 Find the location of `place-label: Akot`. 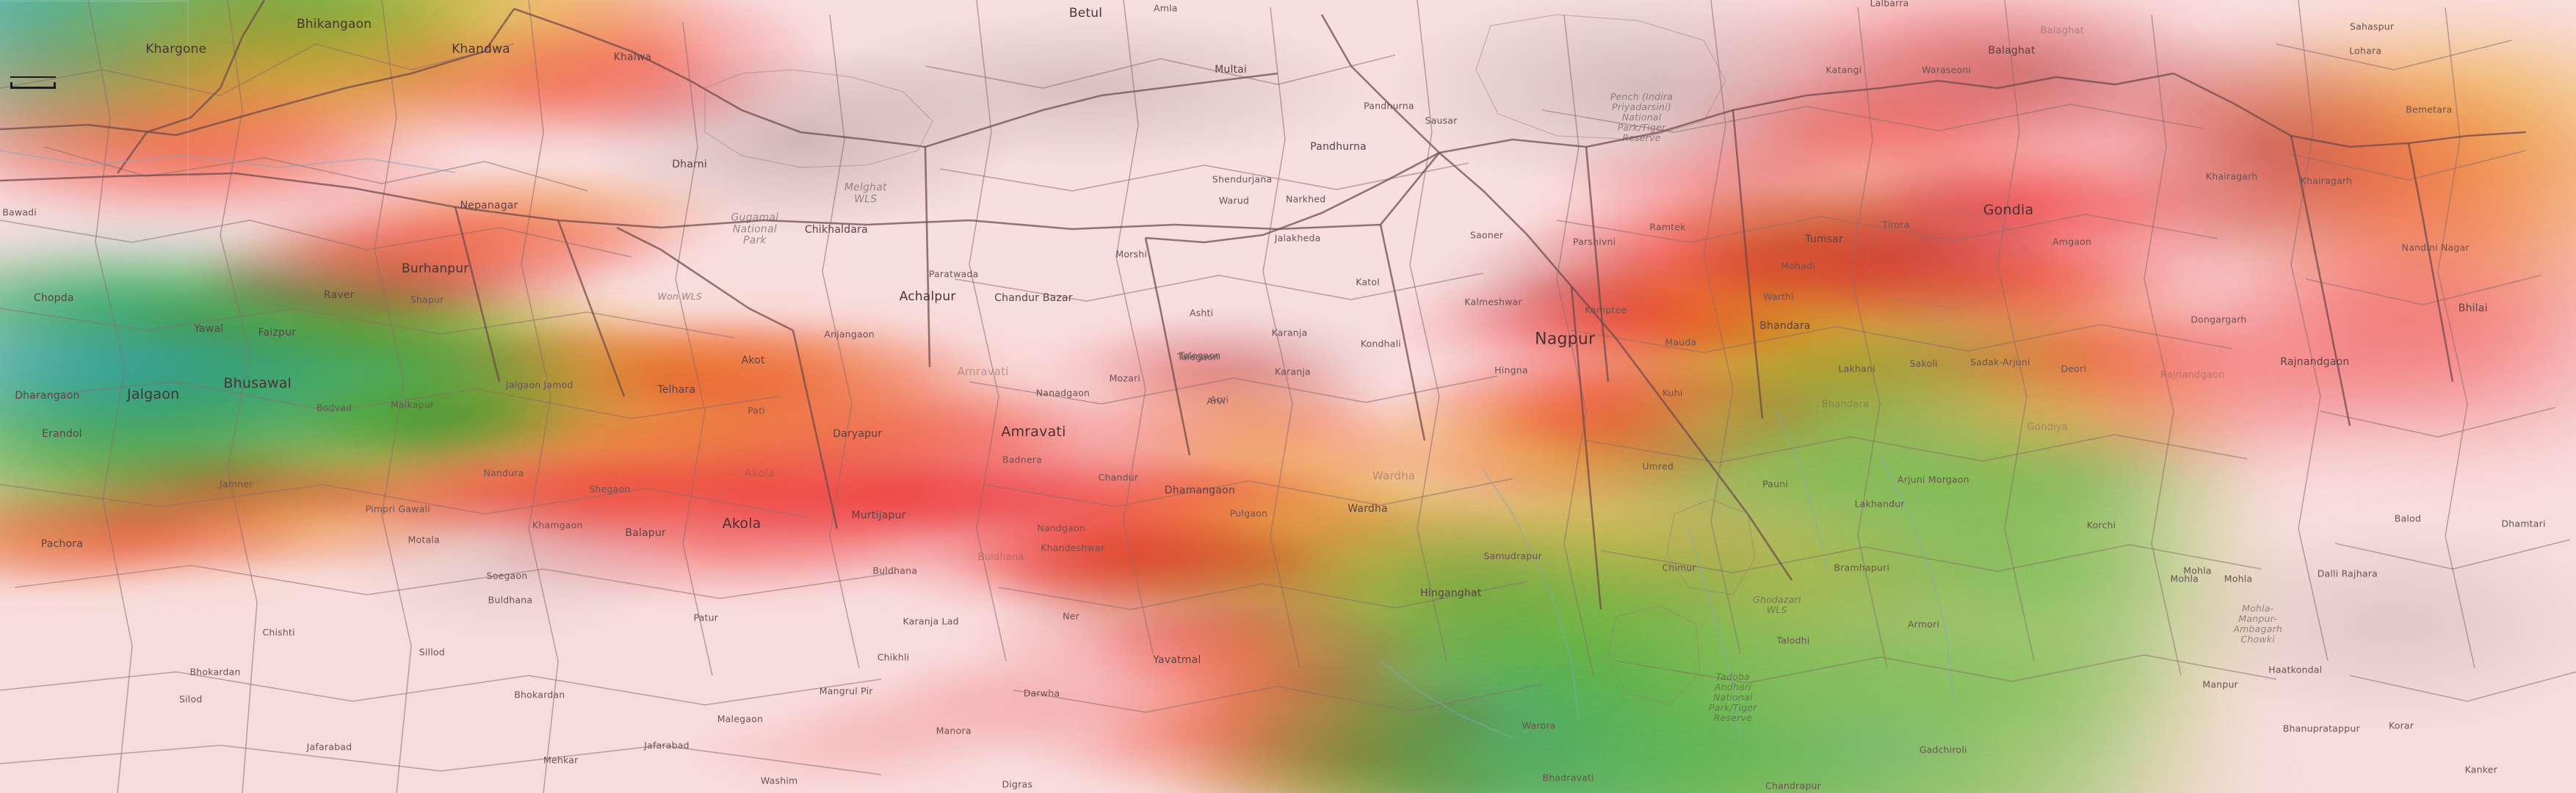

place-label: Akot is located at coordinates (753, 360).